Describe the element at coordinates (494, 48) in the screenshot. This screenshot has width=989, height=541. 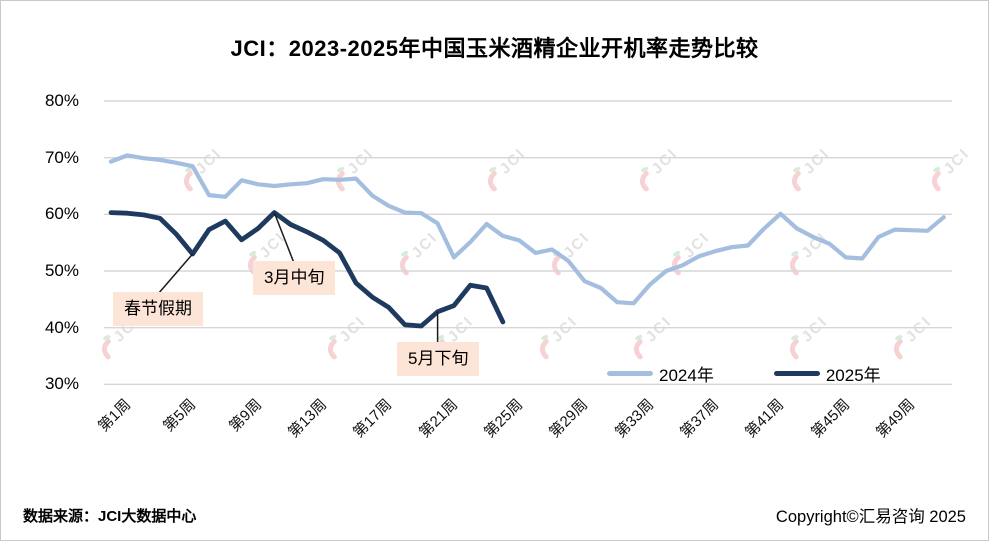
I see `chart-title: JCI：2023-2025年中国玉米酒精企业开机率走势比较` at that location.